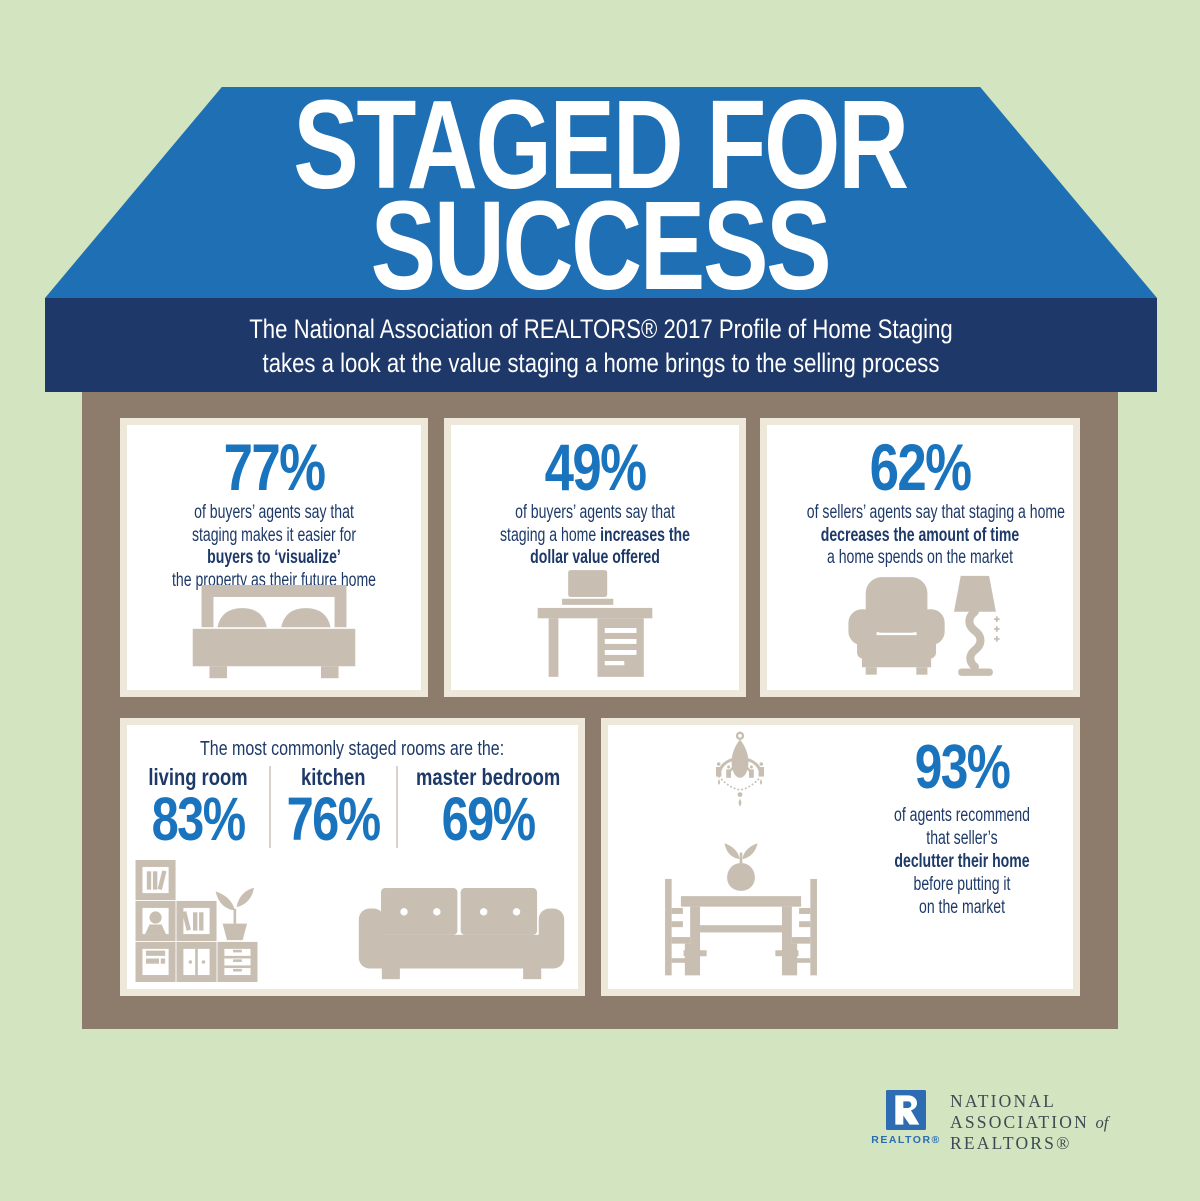 The image size is (1200, 1201). What do you see at coordinates (601, 245) in the screenshot?
I see `title-line-2: SUCCESS` at bounding box center [601, 245].